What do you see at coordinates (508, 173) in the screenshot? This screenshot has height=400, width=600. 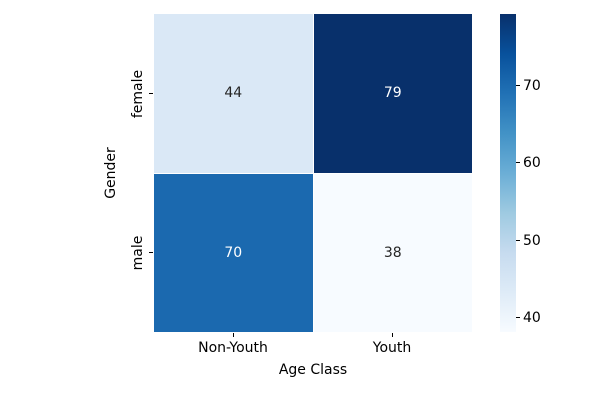 I see `colorbar` at bounding box center [508, 173].